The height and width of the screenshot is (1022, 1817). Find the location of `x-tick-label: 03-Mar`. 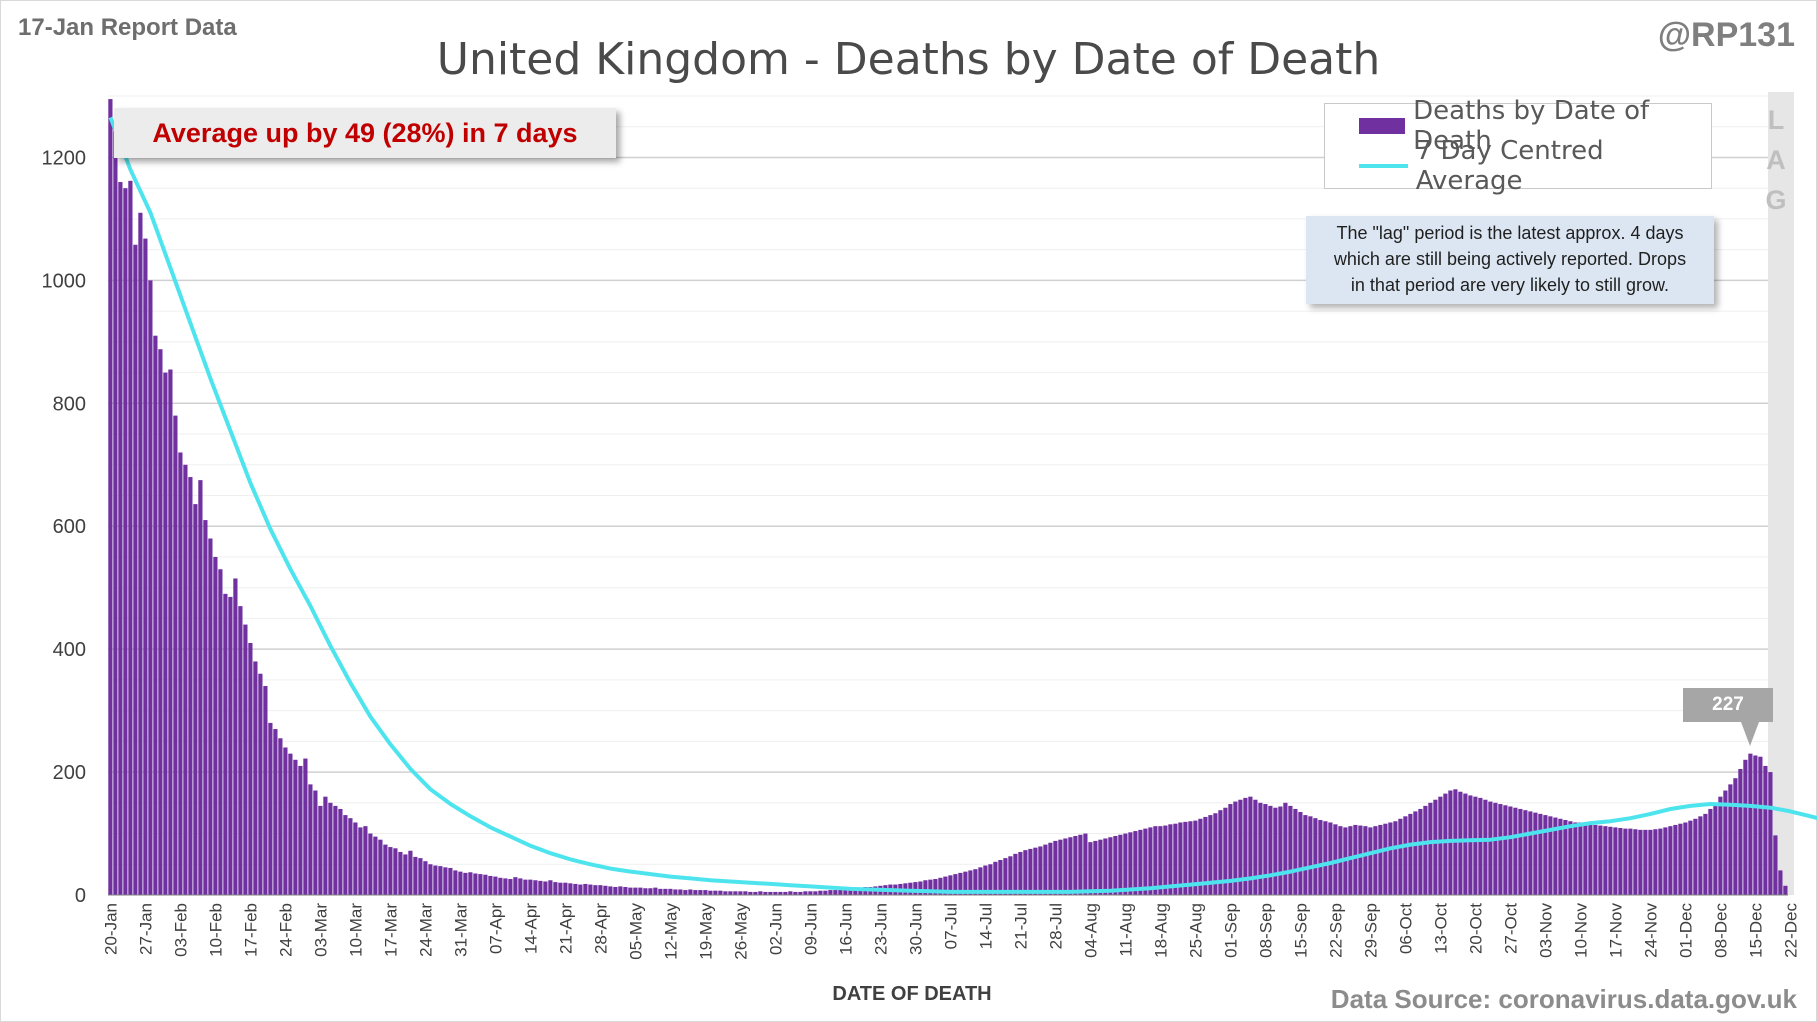

x-tick-label: 03-Mar is located at coordinates (321, 930).